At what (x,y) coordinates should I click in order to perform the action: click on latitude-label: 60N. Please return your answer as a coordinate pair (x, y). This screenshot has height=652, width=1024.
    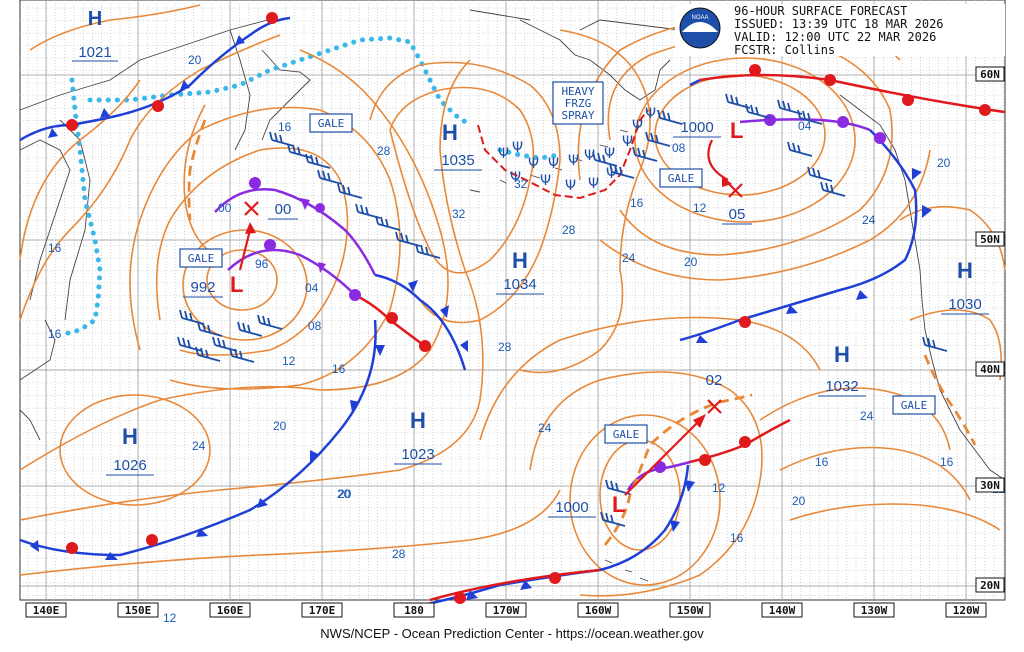
    Looking at the image, I should click on (990, 74).